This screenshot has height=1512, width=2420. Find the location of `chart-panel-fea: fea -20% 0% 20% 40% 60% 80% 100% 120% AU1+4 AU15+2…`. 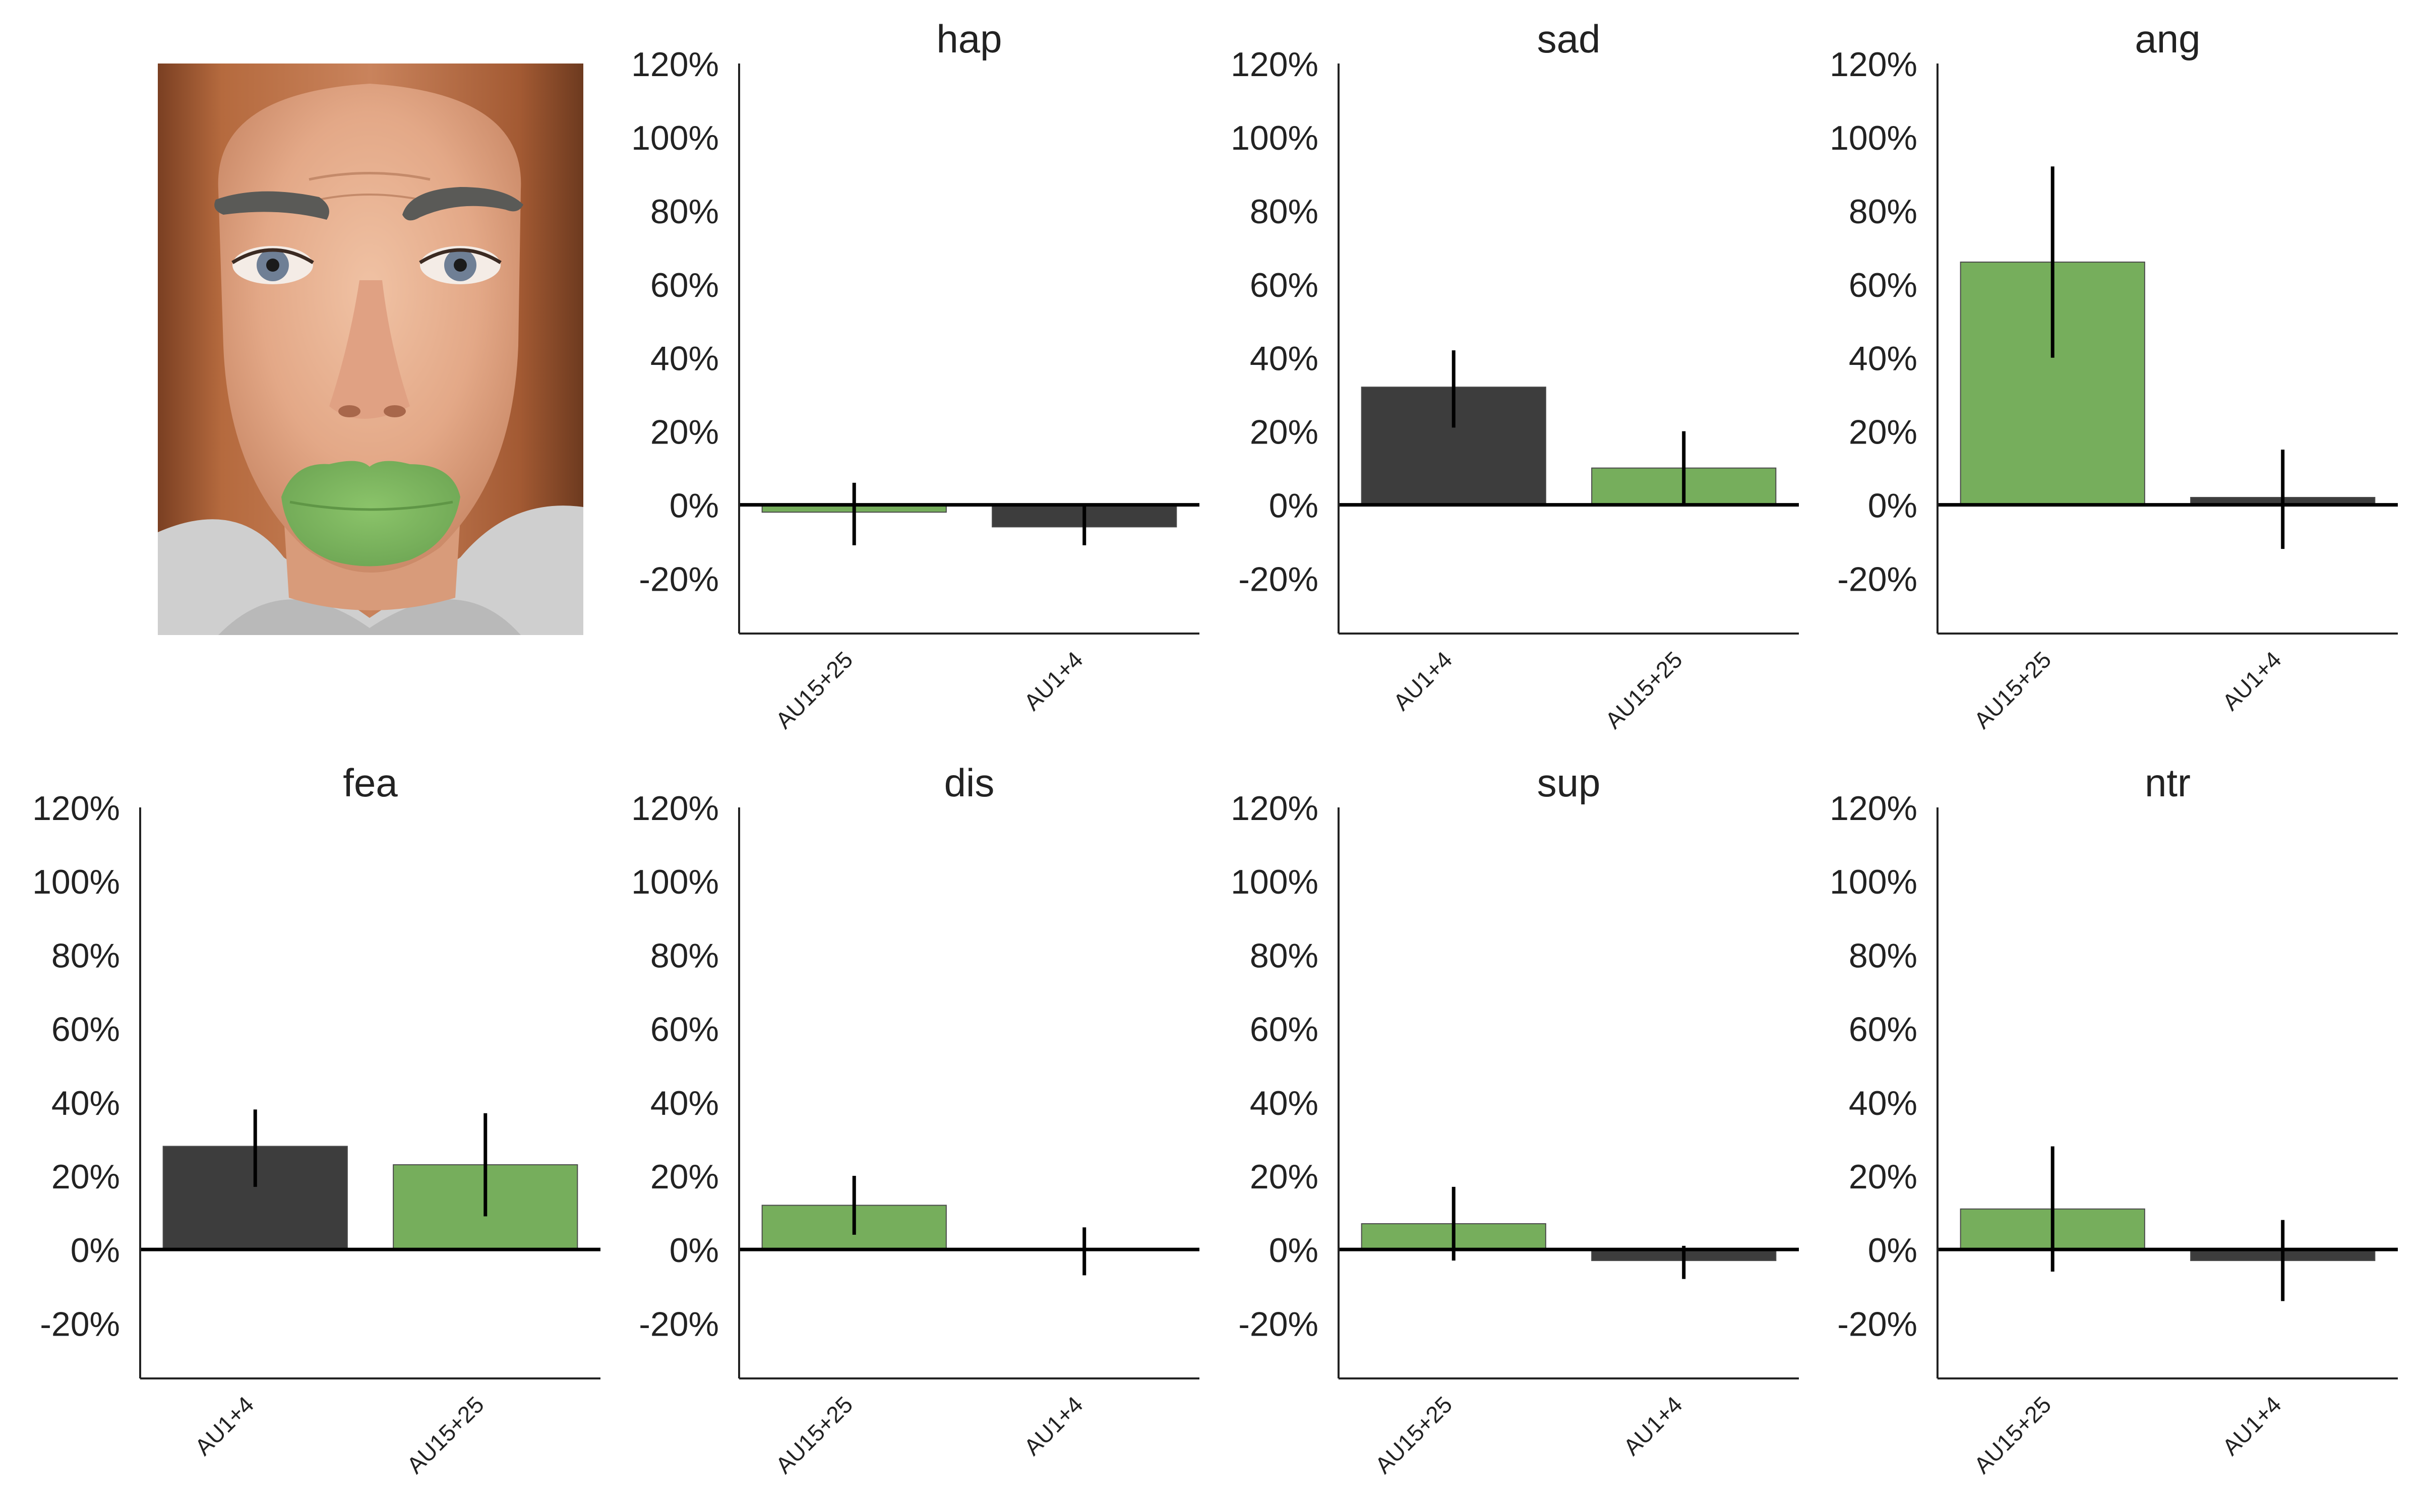

chart-panel-fea: fea -20% 0% 20% 40% 60% 80% 100% 120% AU1+4 AU15+2… is located at coordinates (316, 1120).